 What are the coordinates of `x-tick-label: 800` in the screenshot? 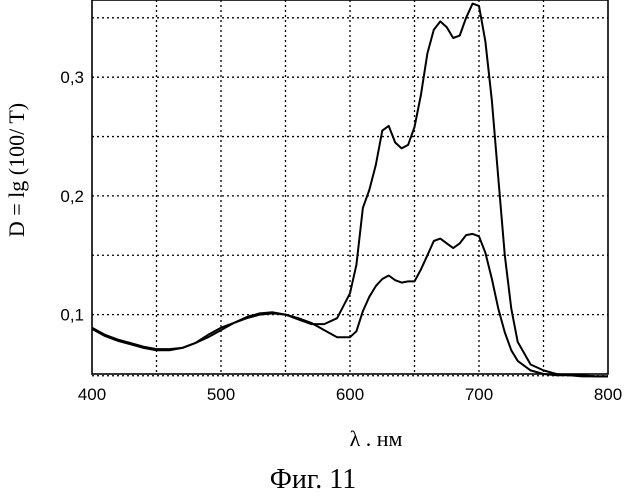 It's located at (608, 394).